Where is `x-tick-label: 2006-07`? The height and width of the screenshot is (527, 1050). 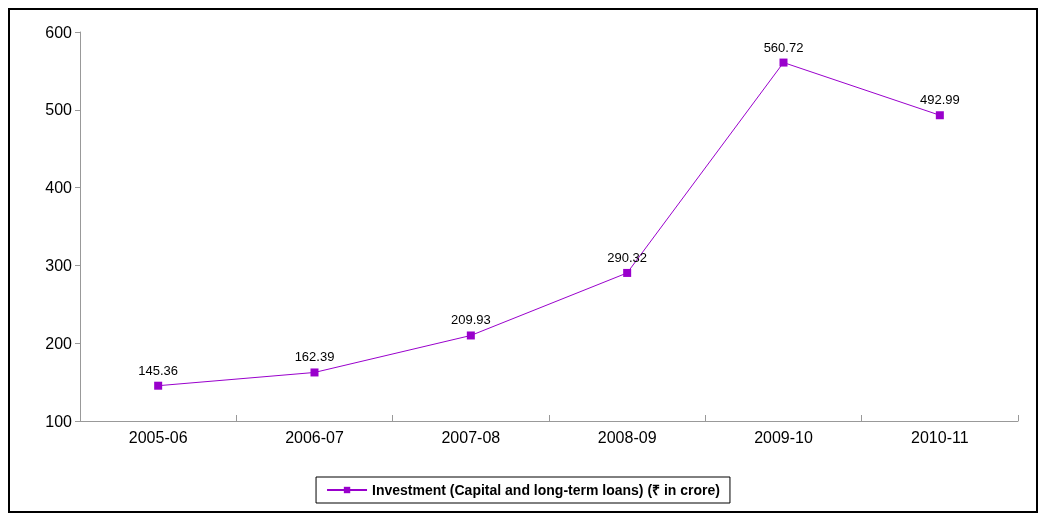 x-tick-label: 2006-07 is located at coordinates (314, 437).